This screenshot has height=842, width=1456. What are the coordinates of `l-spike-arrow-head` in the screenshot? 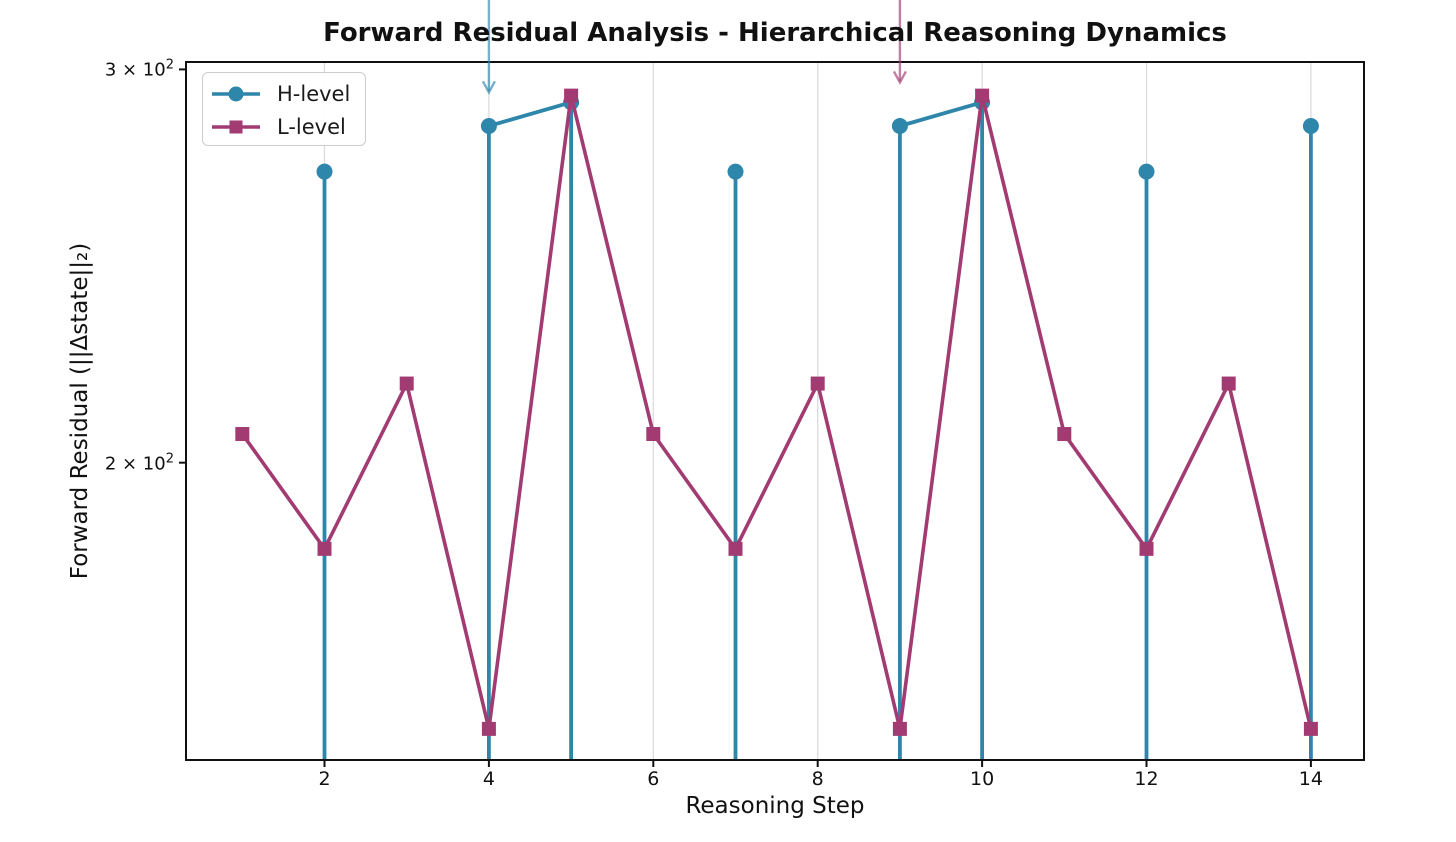 It's located at (899, 77).